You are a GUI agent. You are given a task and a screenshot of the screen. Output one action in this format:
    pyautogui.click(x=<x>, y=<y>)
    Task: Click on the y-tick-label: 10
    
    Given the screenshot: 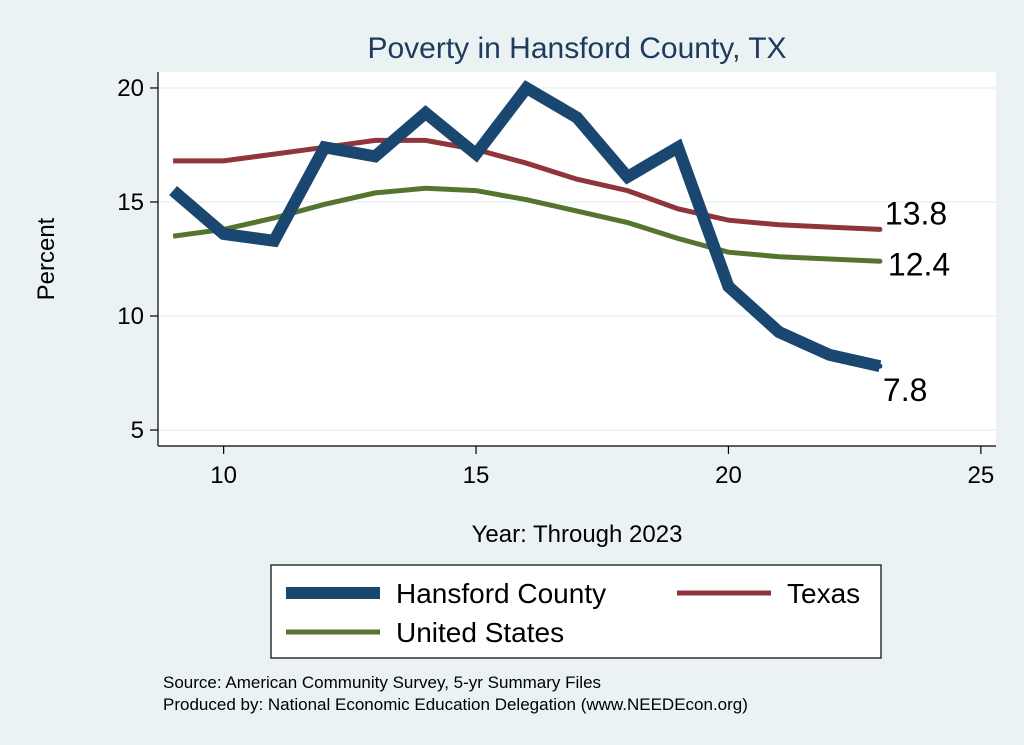 What is the action you would take?
    pyautogui.click(x=130, y=316)
    